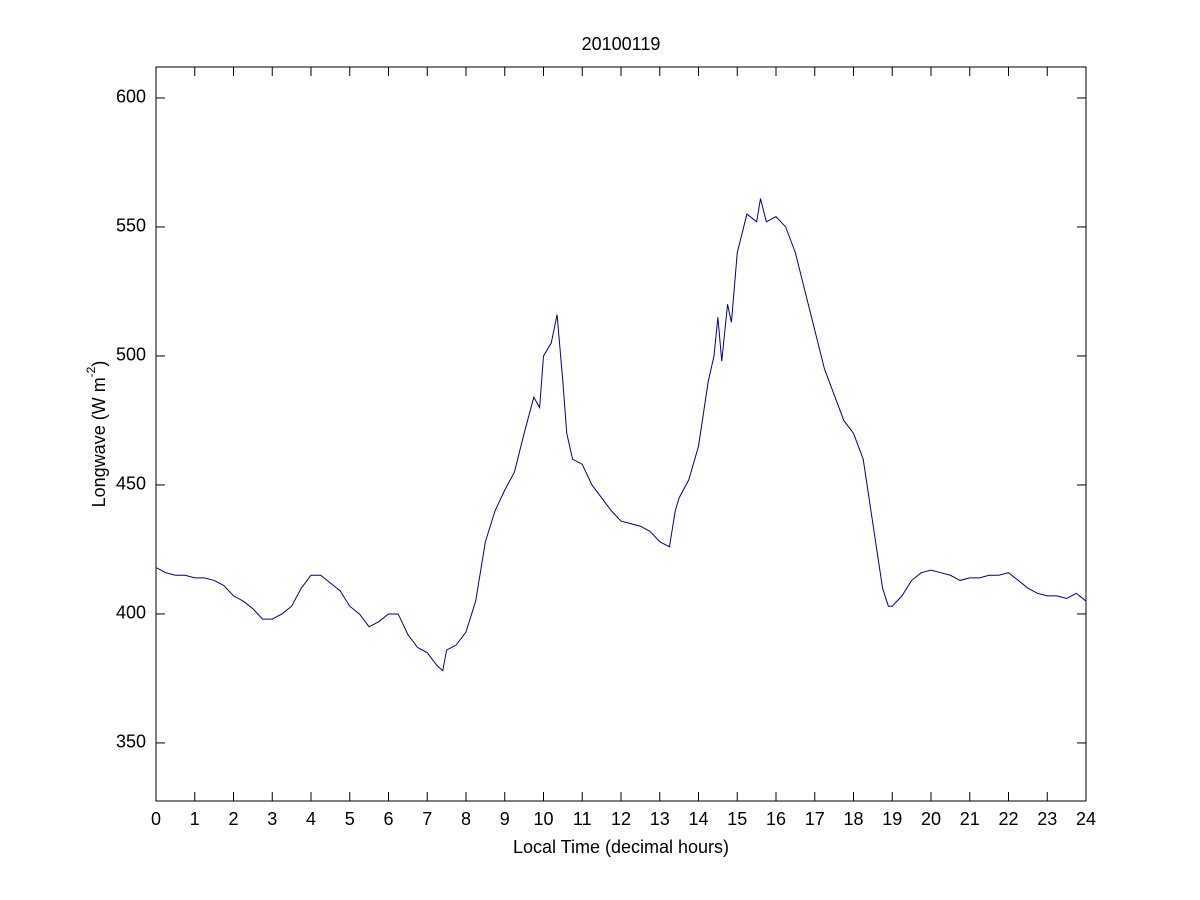  What do you see at coordinates (427, 819) in the screenshot?
I see `x-tick-label: 7` at bounding box center [427, 819].